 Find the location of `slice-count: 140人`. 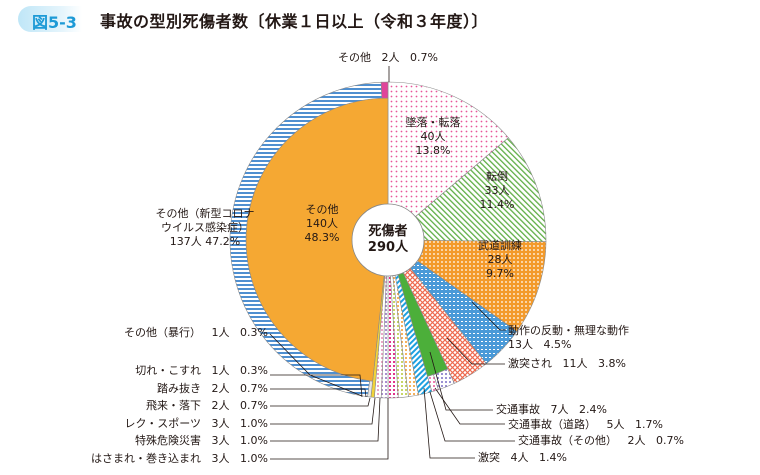

slice-count: 140人 is located at coordinates (321, 223).